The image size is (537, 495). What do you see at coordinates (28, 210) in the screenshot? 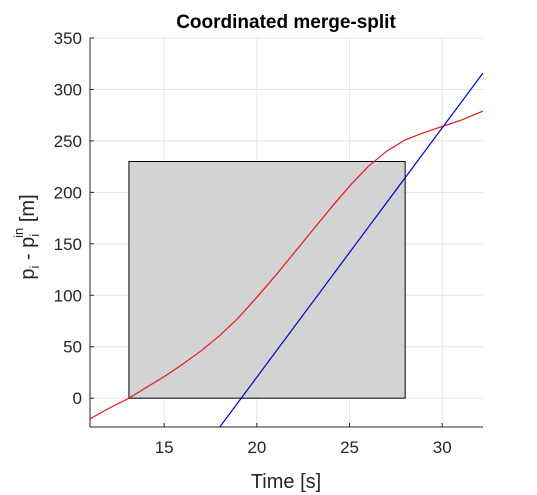
I see `y-label-tail: [m]` at bounding box center [28, 210].